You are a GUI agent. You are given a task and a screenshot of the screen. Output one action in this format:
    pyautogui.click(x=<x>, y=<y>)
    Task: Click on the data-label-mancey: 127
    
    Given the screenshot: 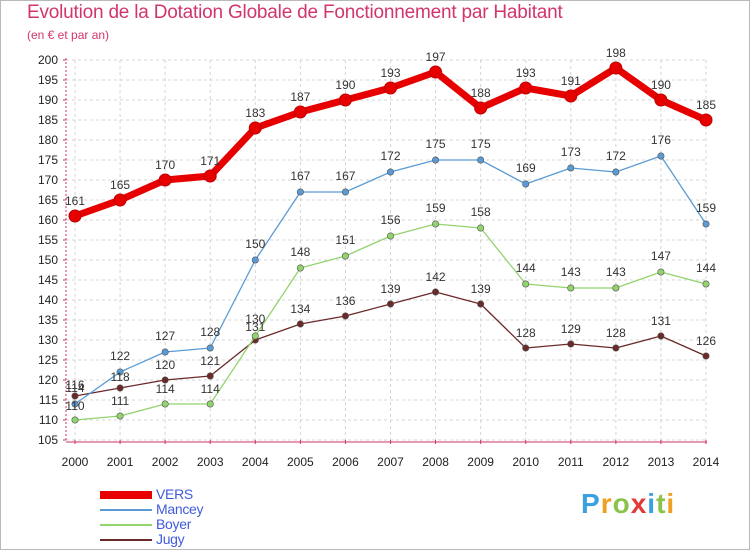 What is the action you would take?
    pyautogui.click(x=165, y=336)
    